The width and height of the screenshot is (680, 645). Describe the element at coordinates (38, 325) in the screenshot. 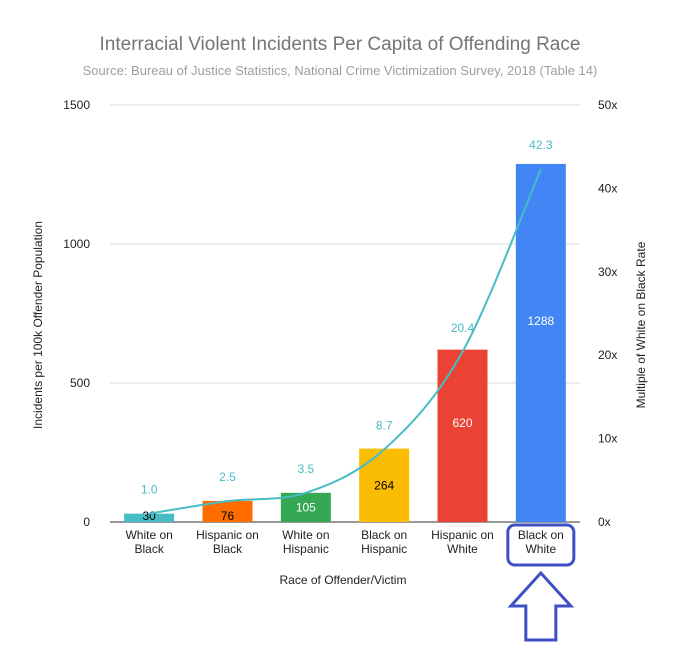

I see `y-axis-label: Incidents per 100k Offender Population` at that location.